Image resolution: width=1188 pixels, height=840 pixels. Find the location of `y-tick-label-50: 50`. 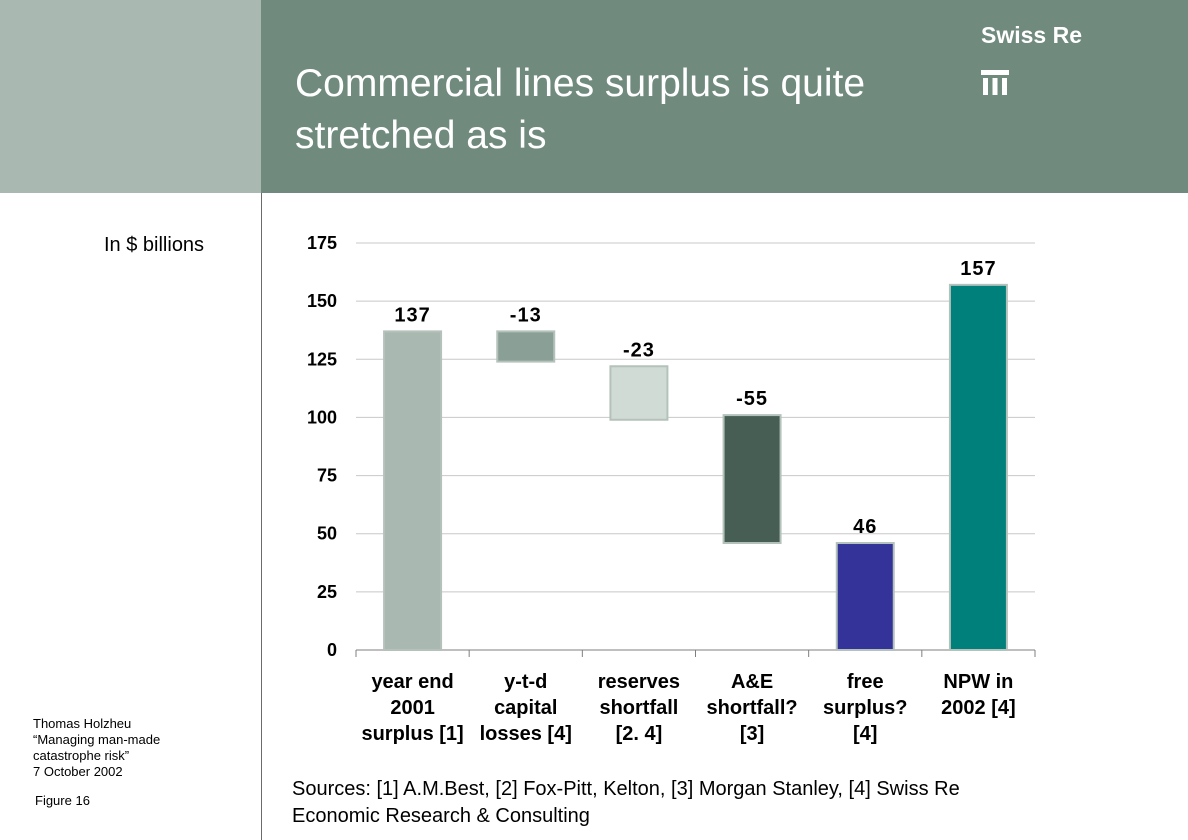

y-tick-label-50: 50 is located at coordinates (327, 534).